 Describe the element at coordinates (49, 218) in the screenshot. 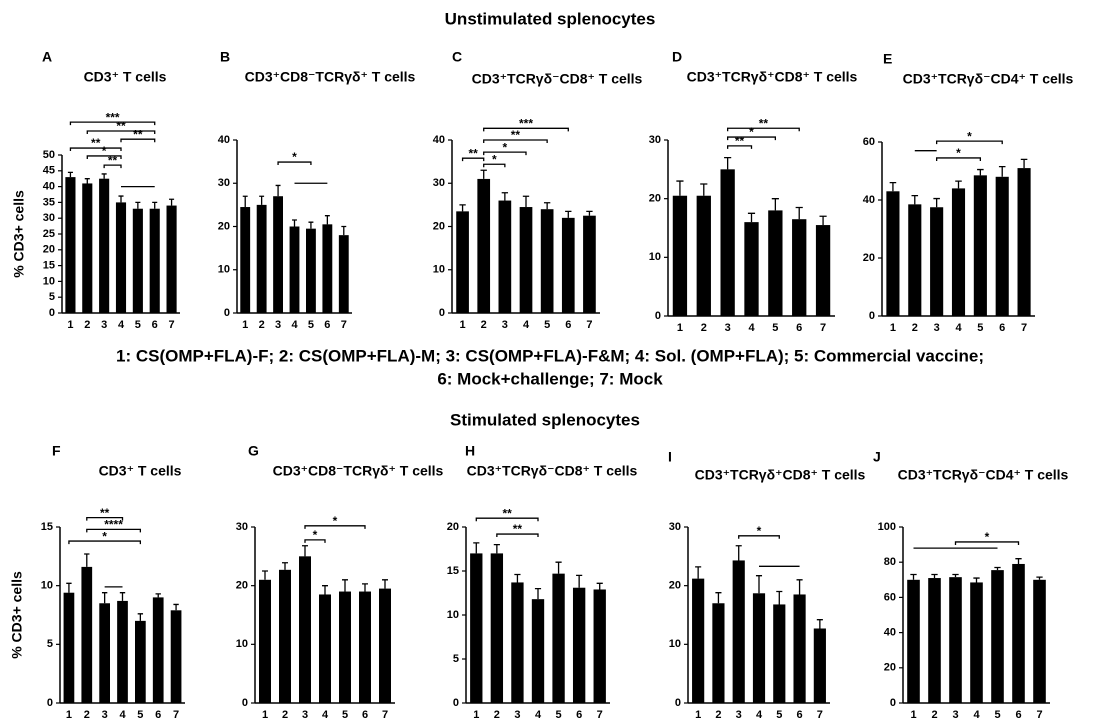

I see `y-tick-label: 30` at that location.